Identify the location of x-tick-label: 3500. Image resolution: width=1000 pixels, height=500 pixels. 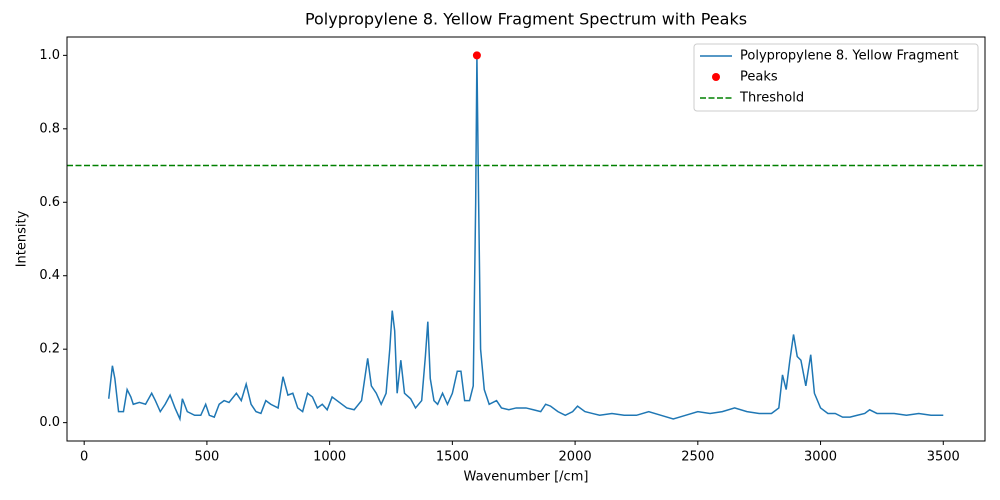
(943, 457).